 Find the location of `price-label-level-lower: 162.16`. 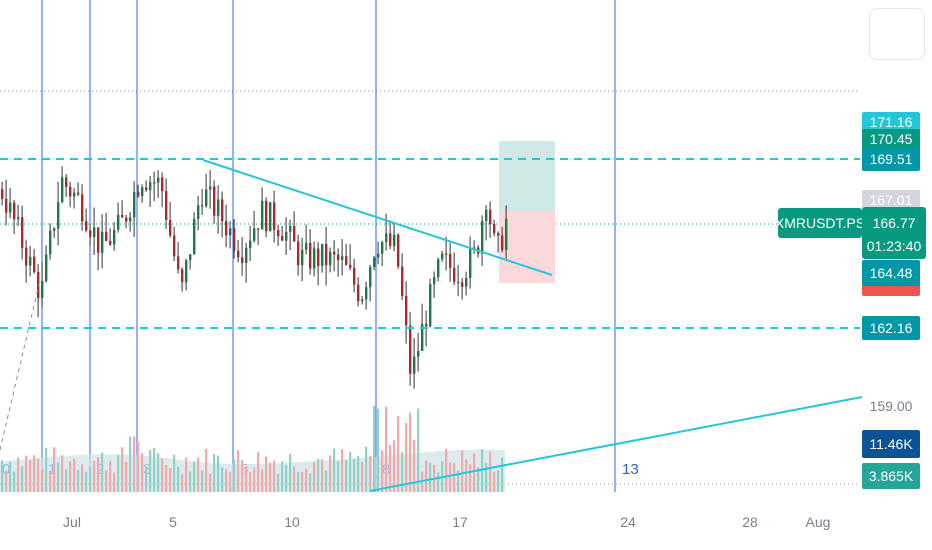

price-label-level-lower: 162.16 is located at coordinates (891, 328).